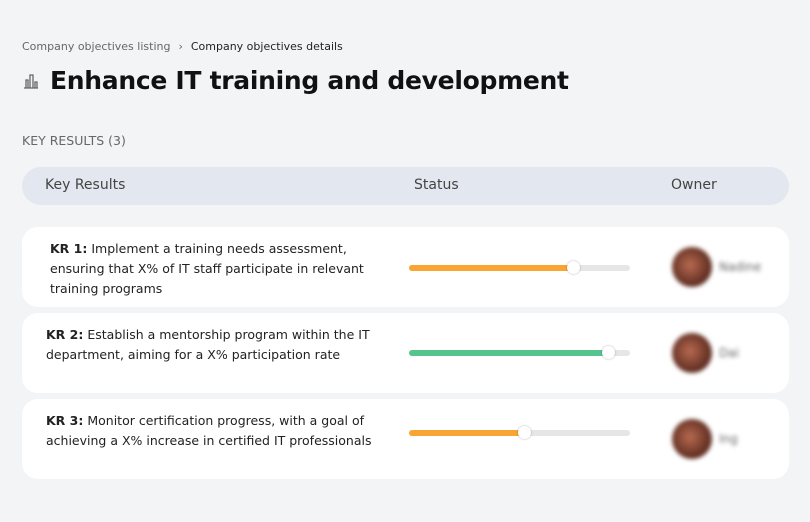 This screenshot has width=810, height=522. I want to click on building-chart-icon, so click(31, 81).